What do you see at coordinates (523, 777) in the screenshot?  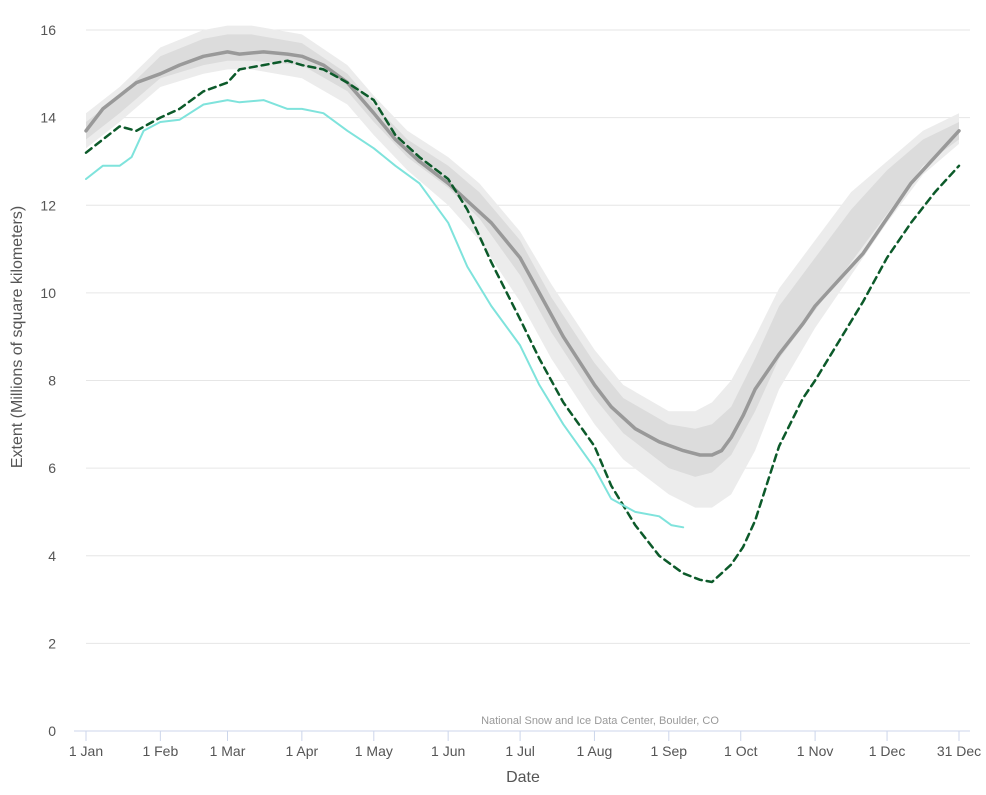 I see `x-axis-title: Date` at bounding box center [523, 777].